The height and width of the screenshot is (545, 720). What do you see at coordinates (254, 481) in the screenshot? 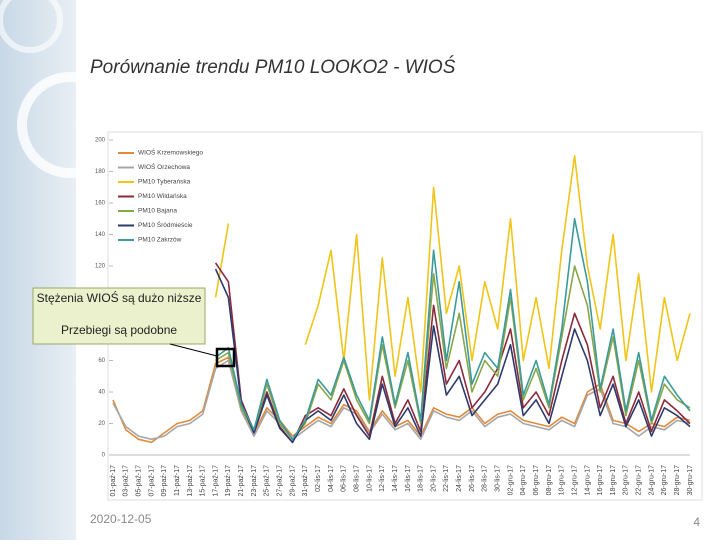
I see `x-tick-label: 23-paź-17` at bounding box center [254, 481].